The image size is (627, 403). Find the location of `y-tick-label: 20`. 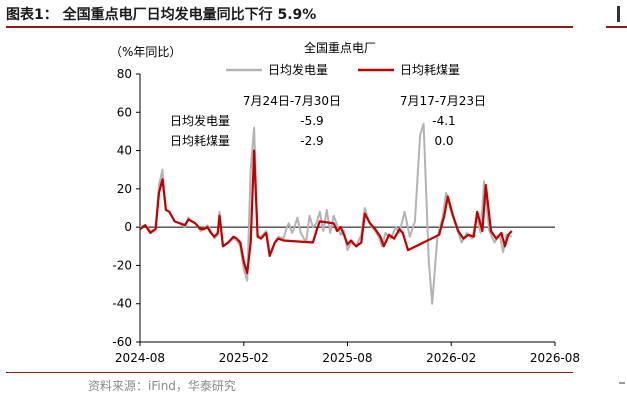

y-tick-label: 20 is located at coordinates (124, 189).